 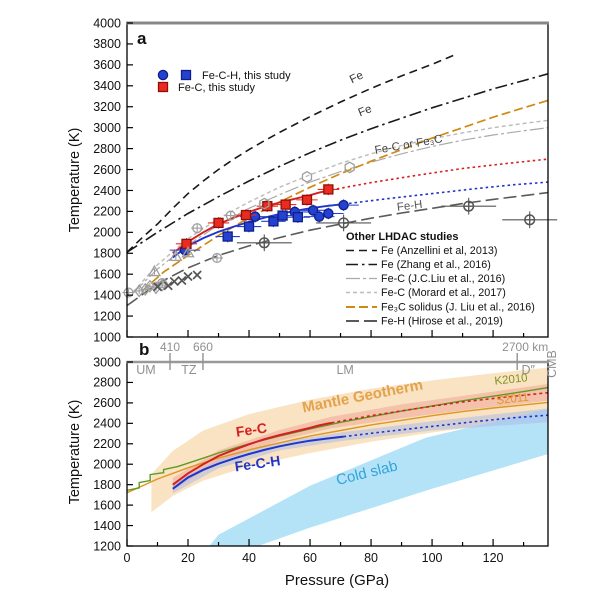 I want to click on y-axis-label-panel-b: Temperature (K), so click(x=75, y=452).